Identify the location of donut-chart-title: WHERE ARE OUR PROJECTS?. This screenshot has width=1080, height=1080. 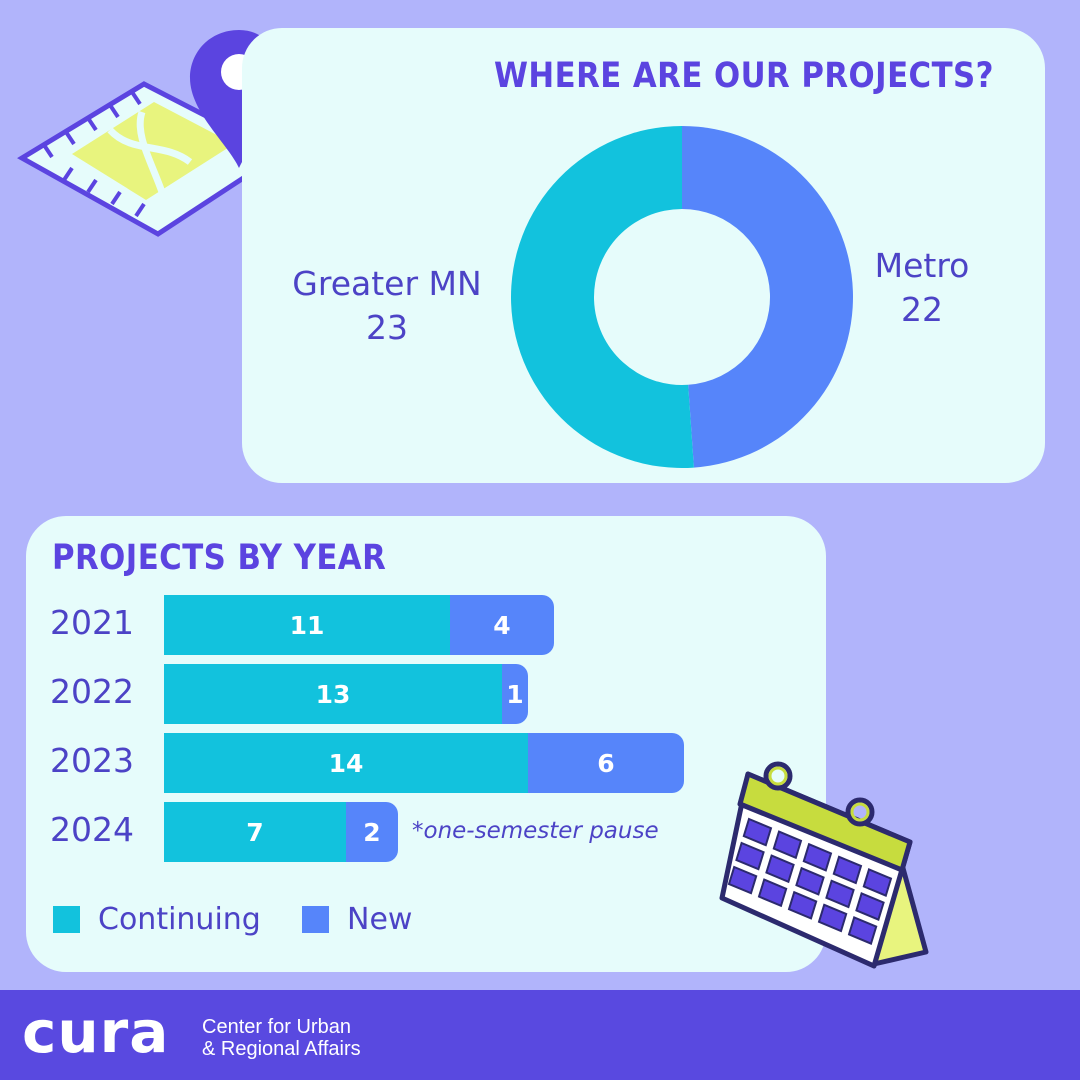
(744, 76).